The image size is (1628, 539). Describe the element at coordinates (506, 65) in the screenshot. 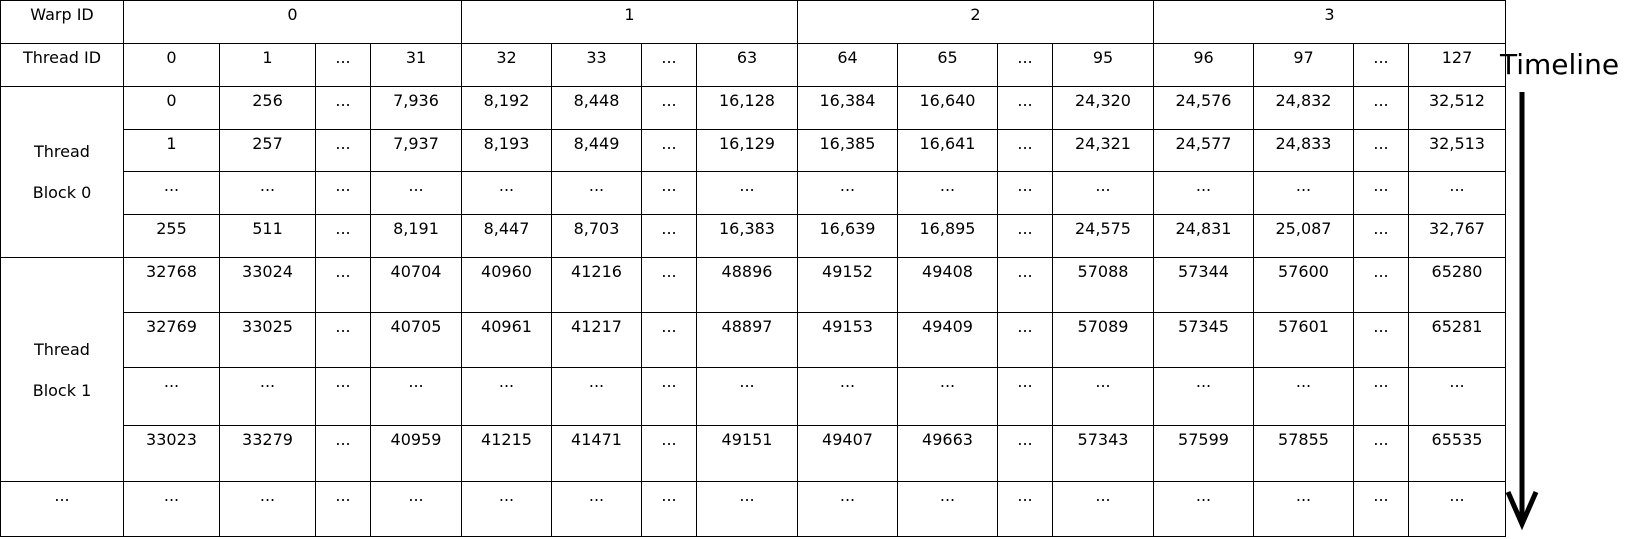

I see `thread-id-cell: 32` at that location.